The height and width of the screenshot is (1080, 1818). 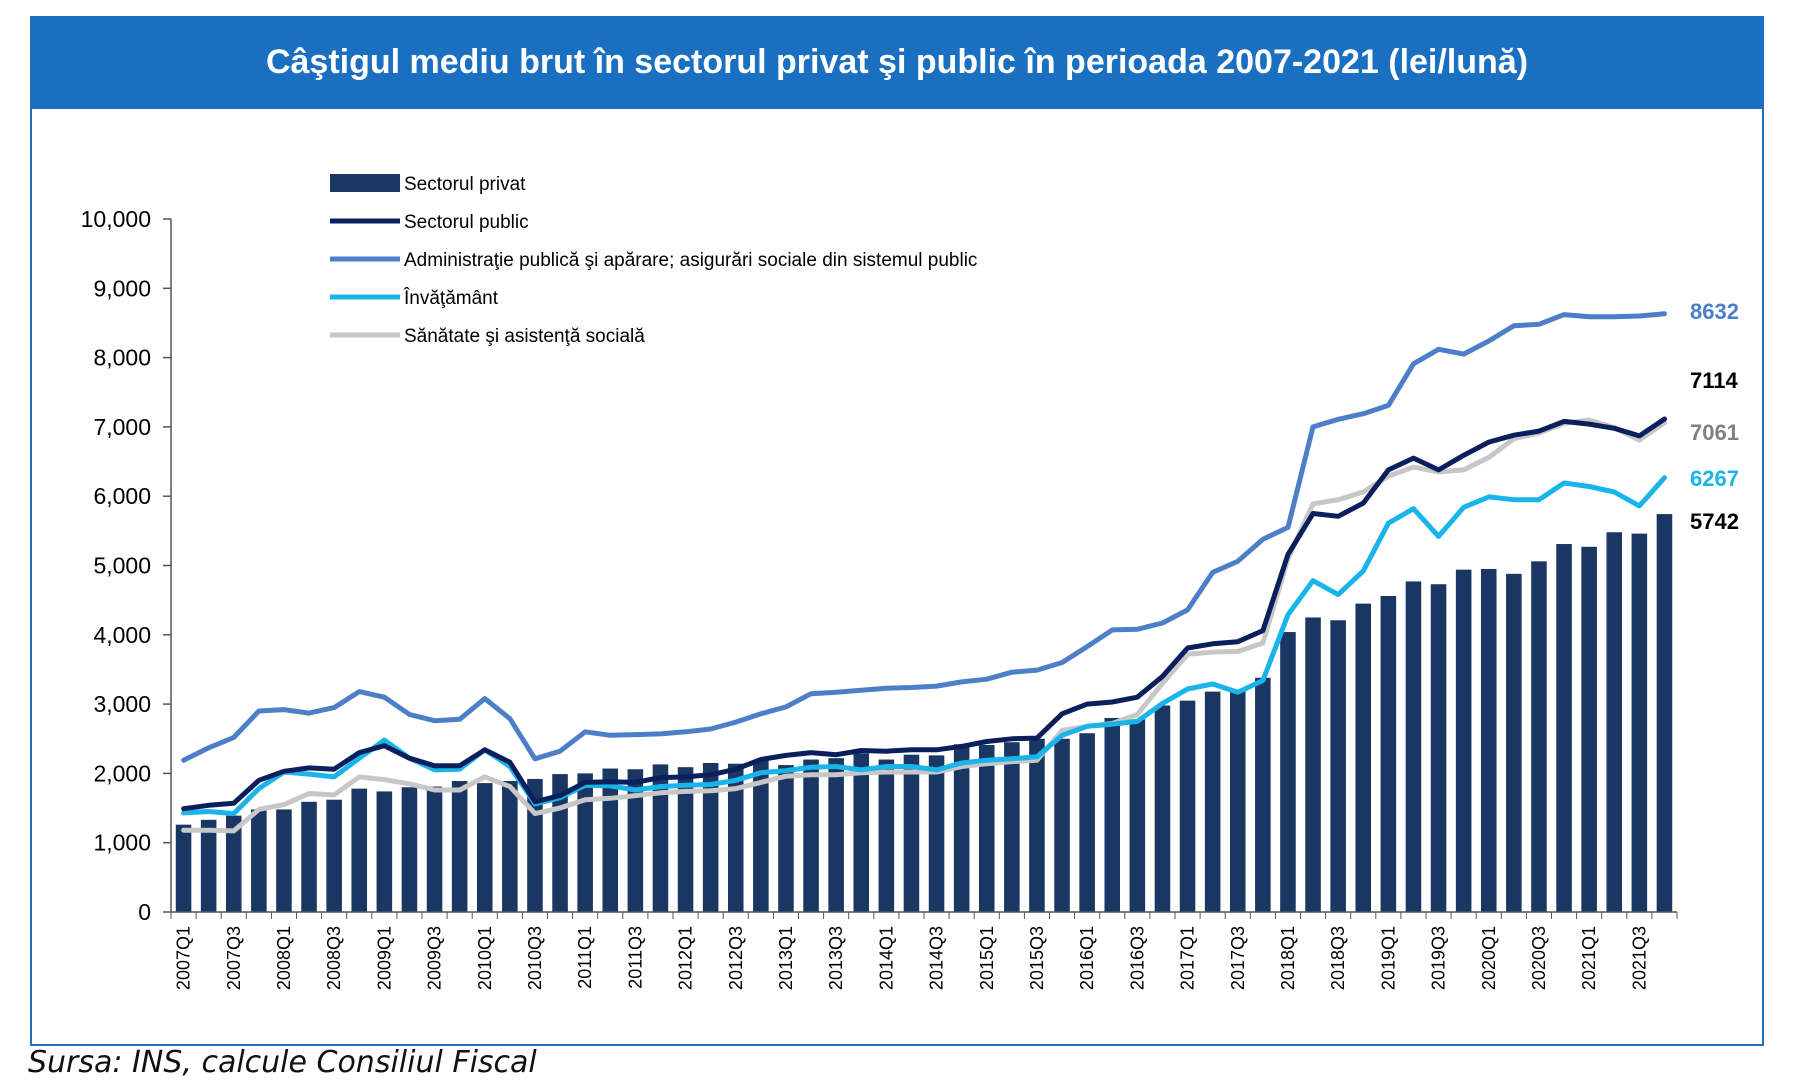 What do you see at coordinates (183, 868) in the screenshot?
I see `bar-2007Q1` at bounding box center [183, 868].